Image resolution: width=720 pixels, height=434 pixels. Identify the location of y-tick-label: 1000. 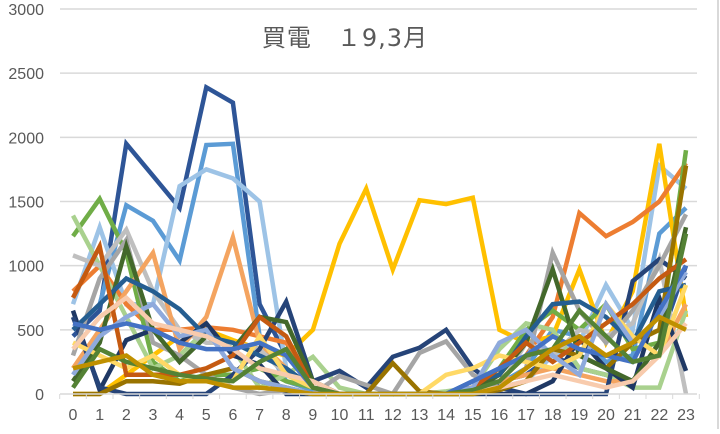
(26, 267).